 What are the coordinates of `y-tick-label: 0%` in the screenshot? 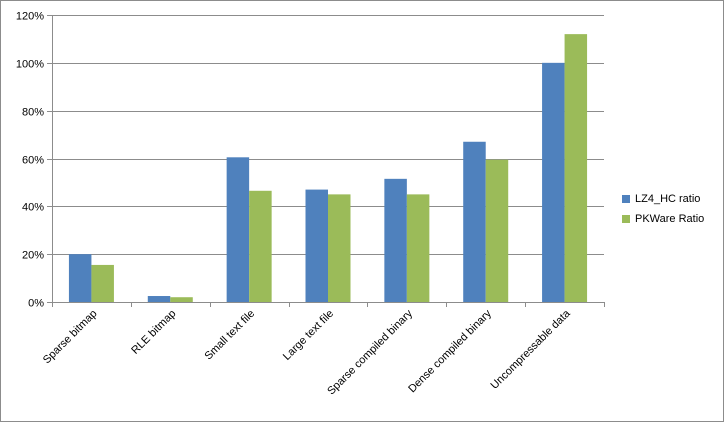 It's located at (36, 304).